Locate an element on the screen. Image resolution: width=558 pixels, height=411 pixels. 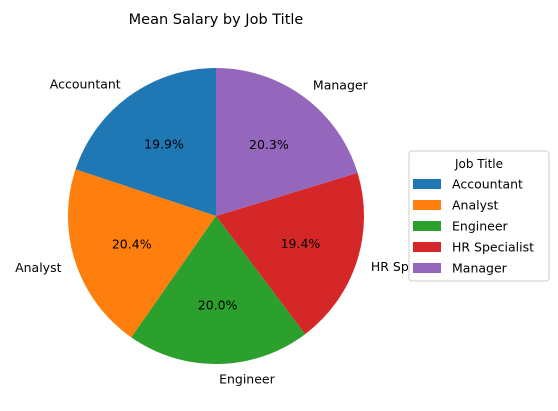
legend-swatch-manager is located at coordinates (427, 268).